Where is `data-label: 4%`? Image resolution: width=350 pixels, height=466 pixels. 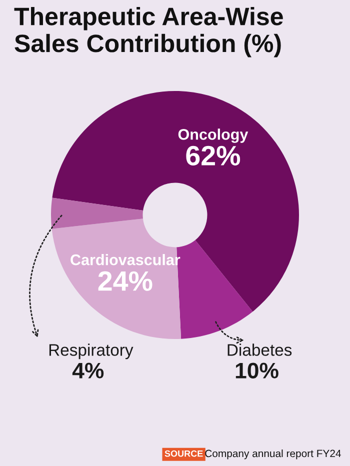 data-label: 4% is located at coordinates (88, 370).